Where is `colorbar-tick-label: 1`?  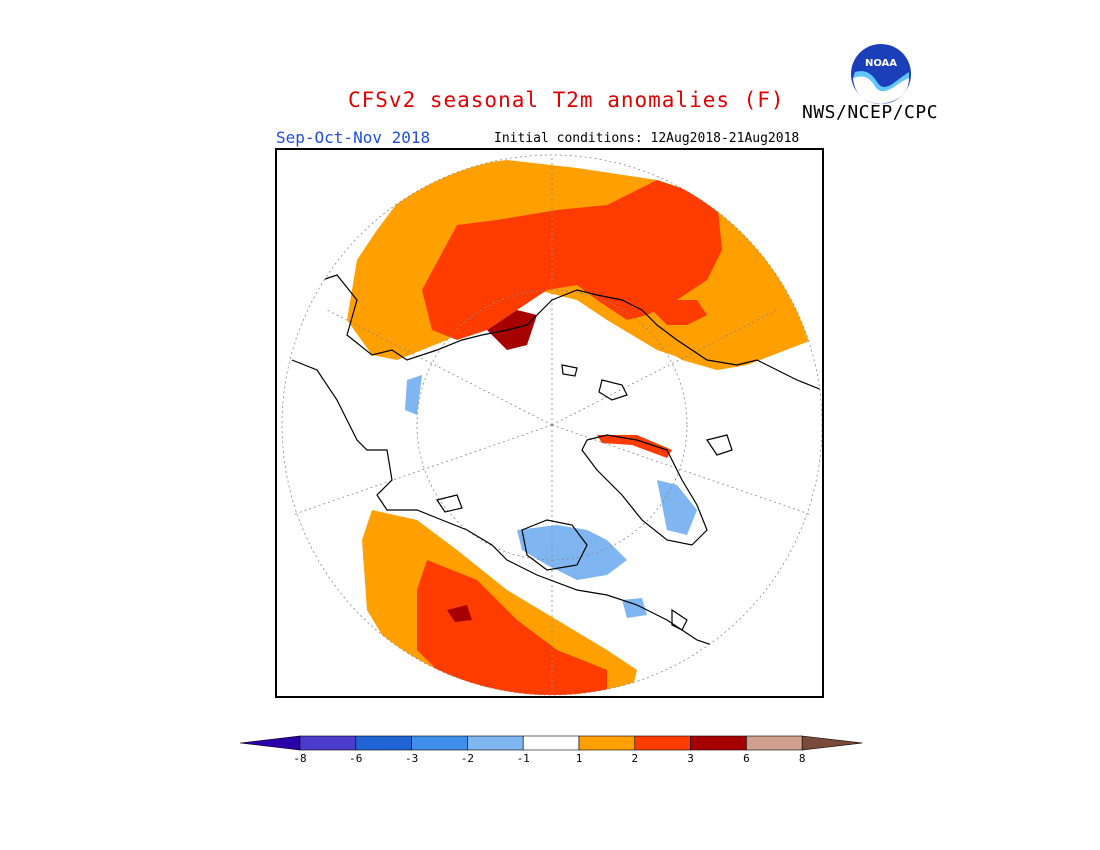
colorbar-tick-label: 1 is located at coordinates (579, 758).